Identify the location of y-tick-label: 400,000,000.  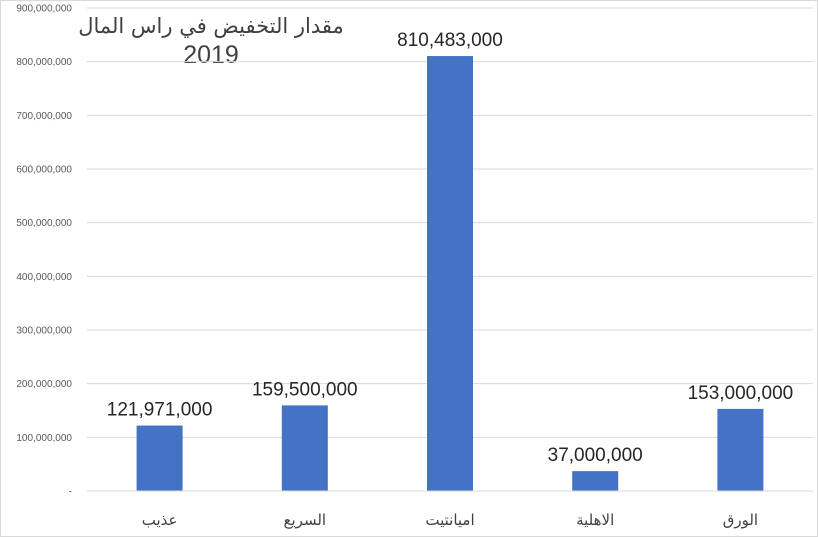
(44, 277).